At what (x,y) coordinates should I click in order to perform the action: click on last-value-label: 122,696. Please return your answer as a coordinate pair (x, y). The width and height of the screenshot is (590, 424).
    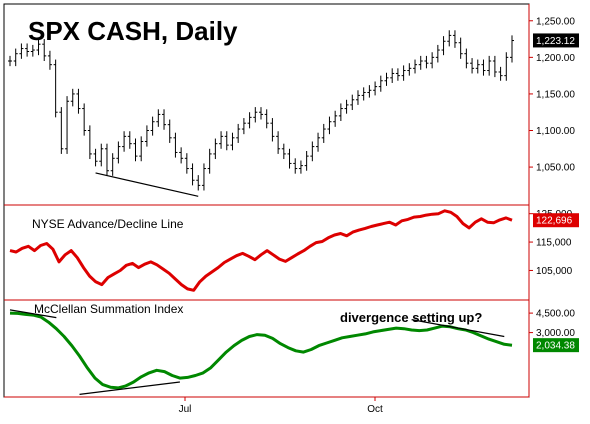
    Looking at the image, I should click on (554, 221).